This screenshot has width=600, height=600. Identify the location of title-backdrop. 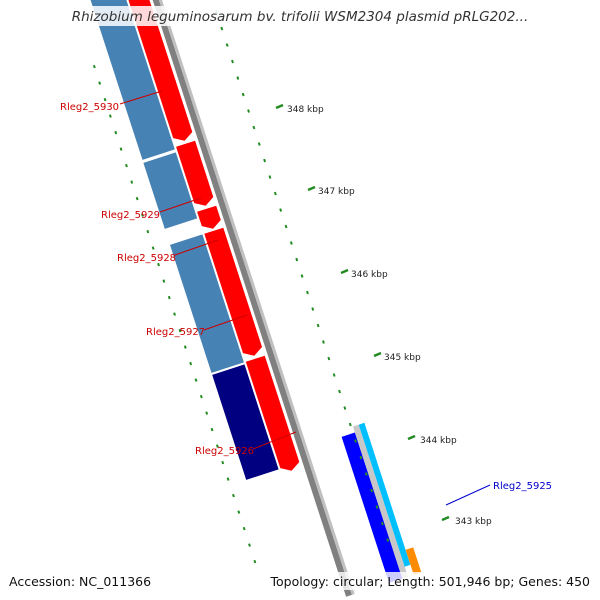
(300, 16).